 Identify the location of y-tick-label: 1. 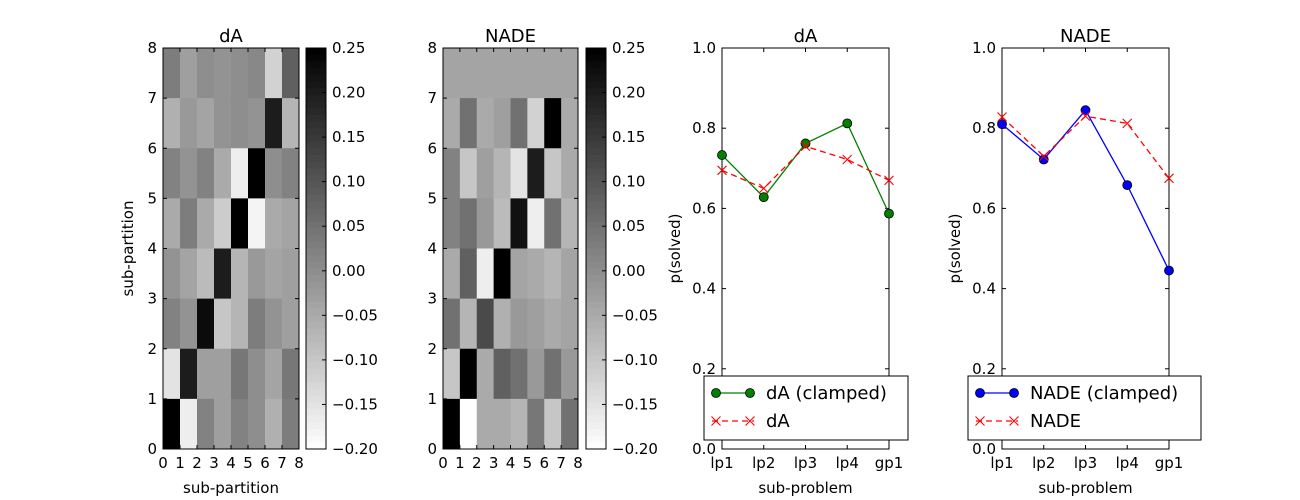
(432, 399).